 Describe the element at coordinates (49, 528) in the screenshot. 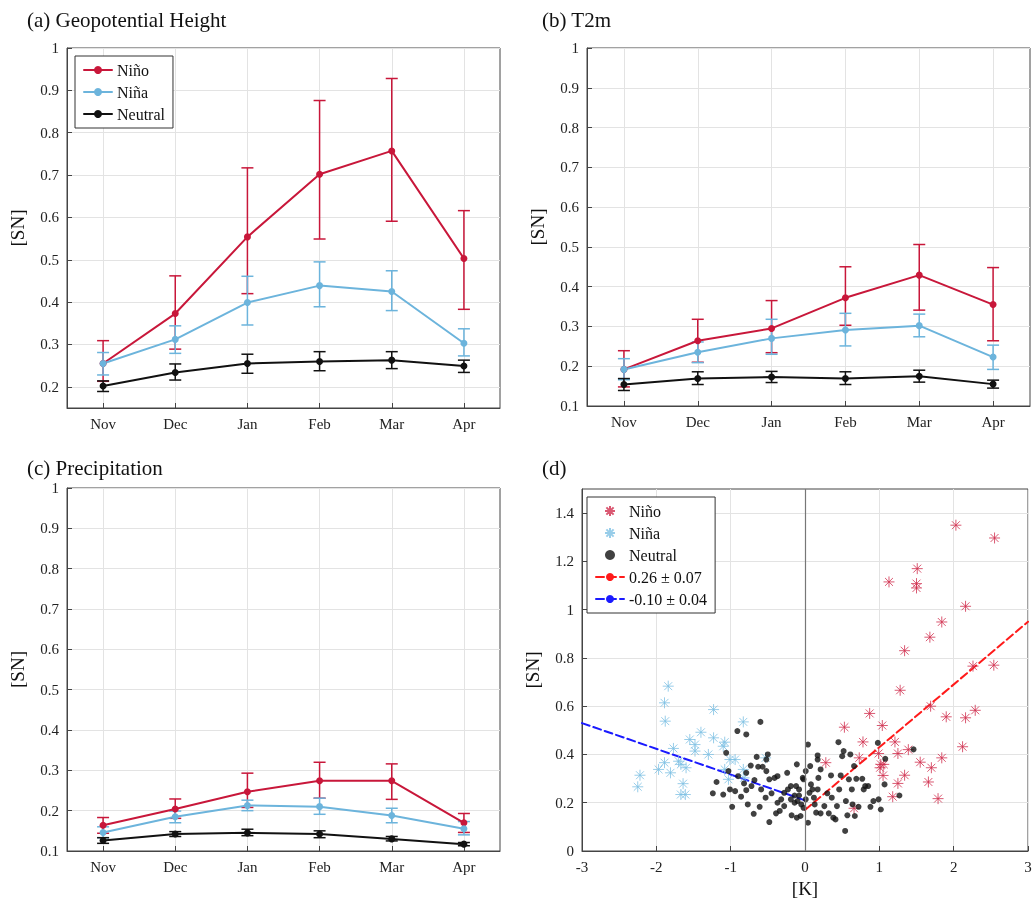

I see `y-tick-label: 0.9` at that location.